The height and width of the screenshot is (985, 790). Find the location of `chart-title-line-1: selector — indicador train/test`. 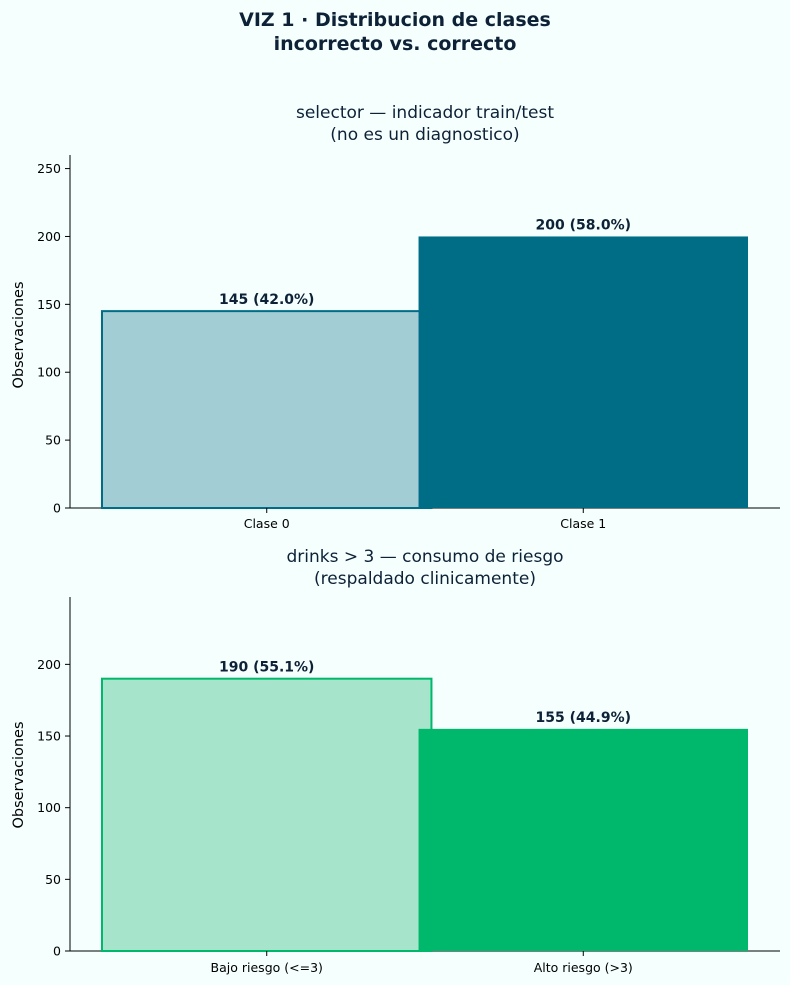

chart-title-line-1: selector — indicador train/test is located at coordinates (425, 113).